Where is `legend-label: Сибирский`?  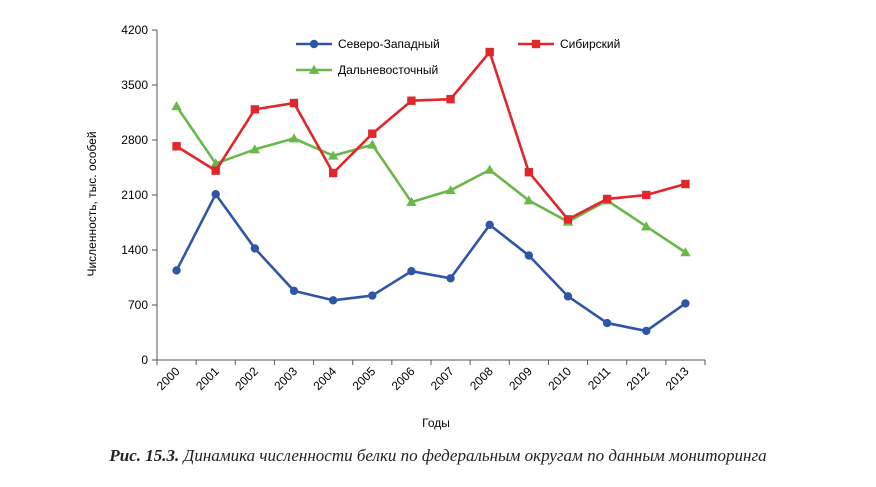 legend-label: Сибирский is located at coordinates (590, 44).